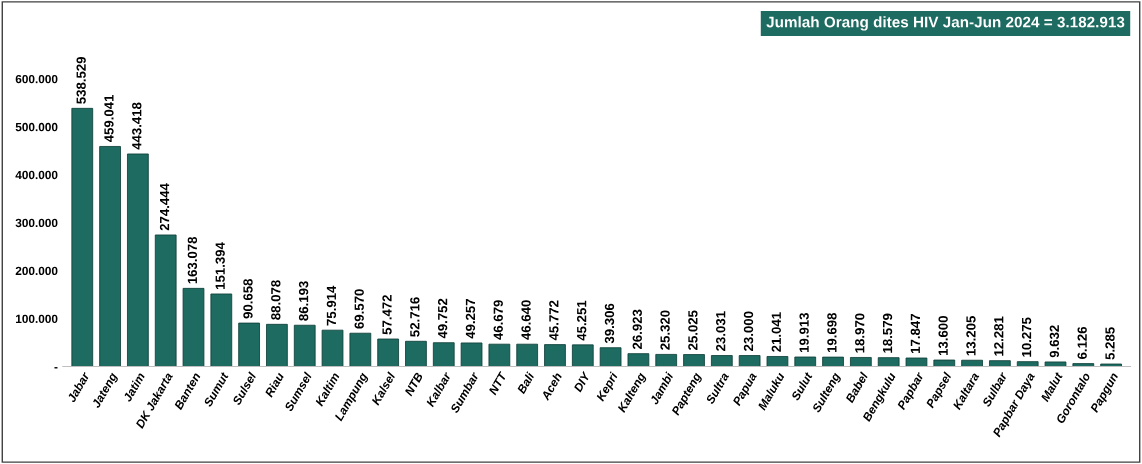  Describe the element at coordinates (36, 271) in the screenshot. I see `y-tick-label: 200.000` at that location.